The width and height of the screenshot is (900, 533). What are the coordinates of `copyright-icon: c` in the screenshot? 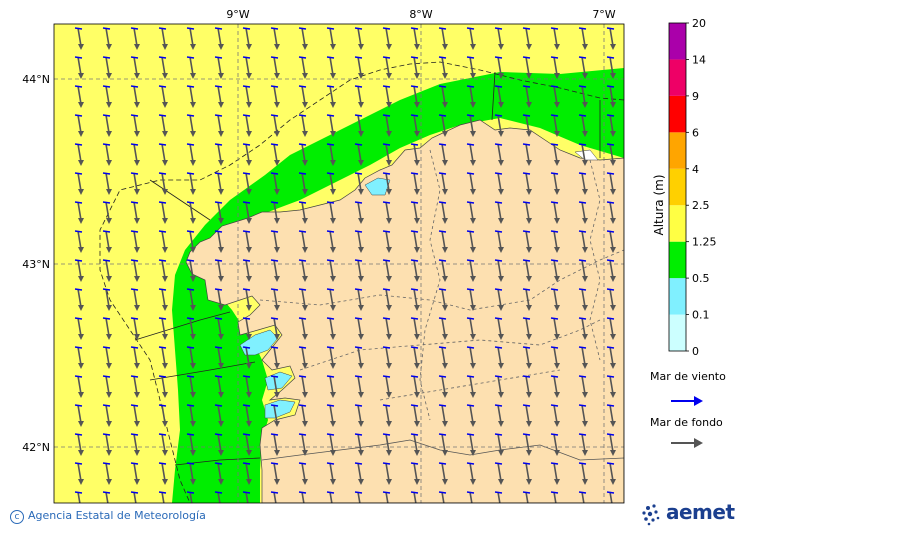 It's located at (17, 517).